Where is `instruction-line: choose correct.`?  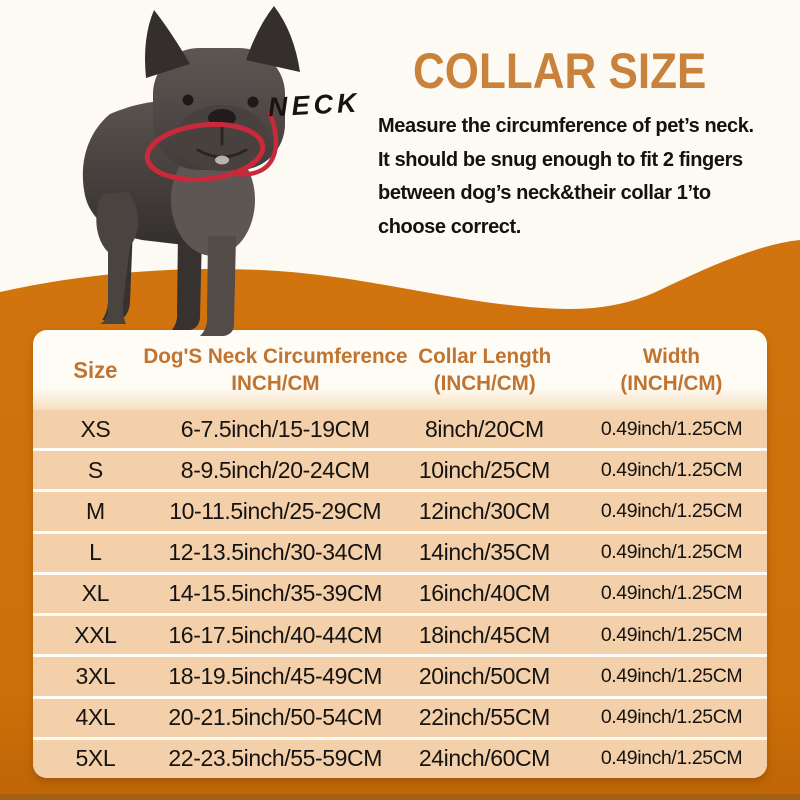 instruction-line: choose correct. is located at coordinates (449, 226).